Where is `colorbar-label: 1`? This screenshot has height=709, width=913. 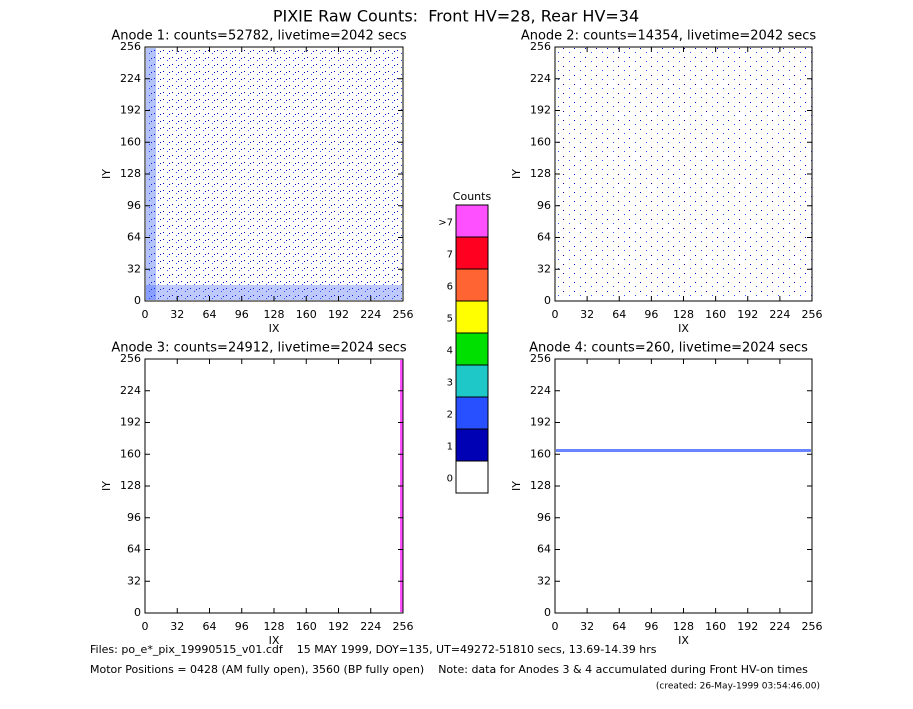
colorbar-label: 1 is located at coordinates (450, 447).